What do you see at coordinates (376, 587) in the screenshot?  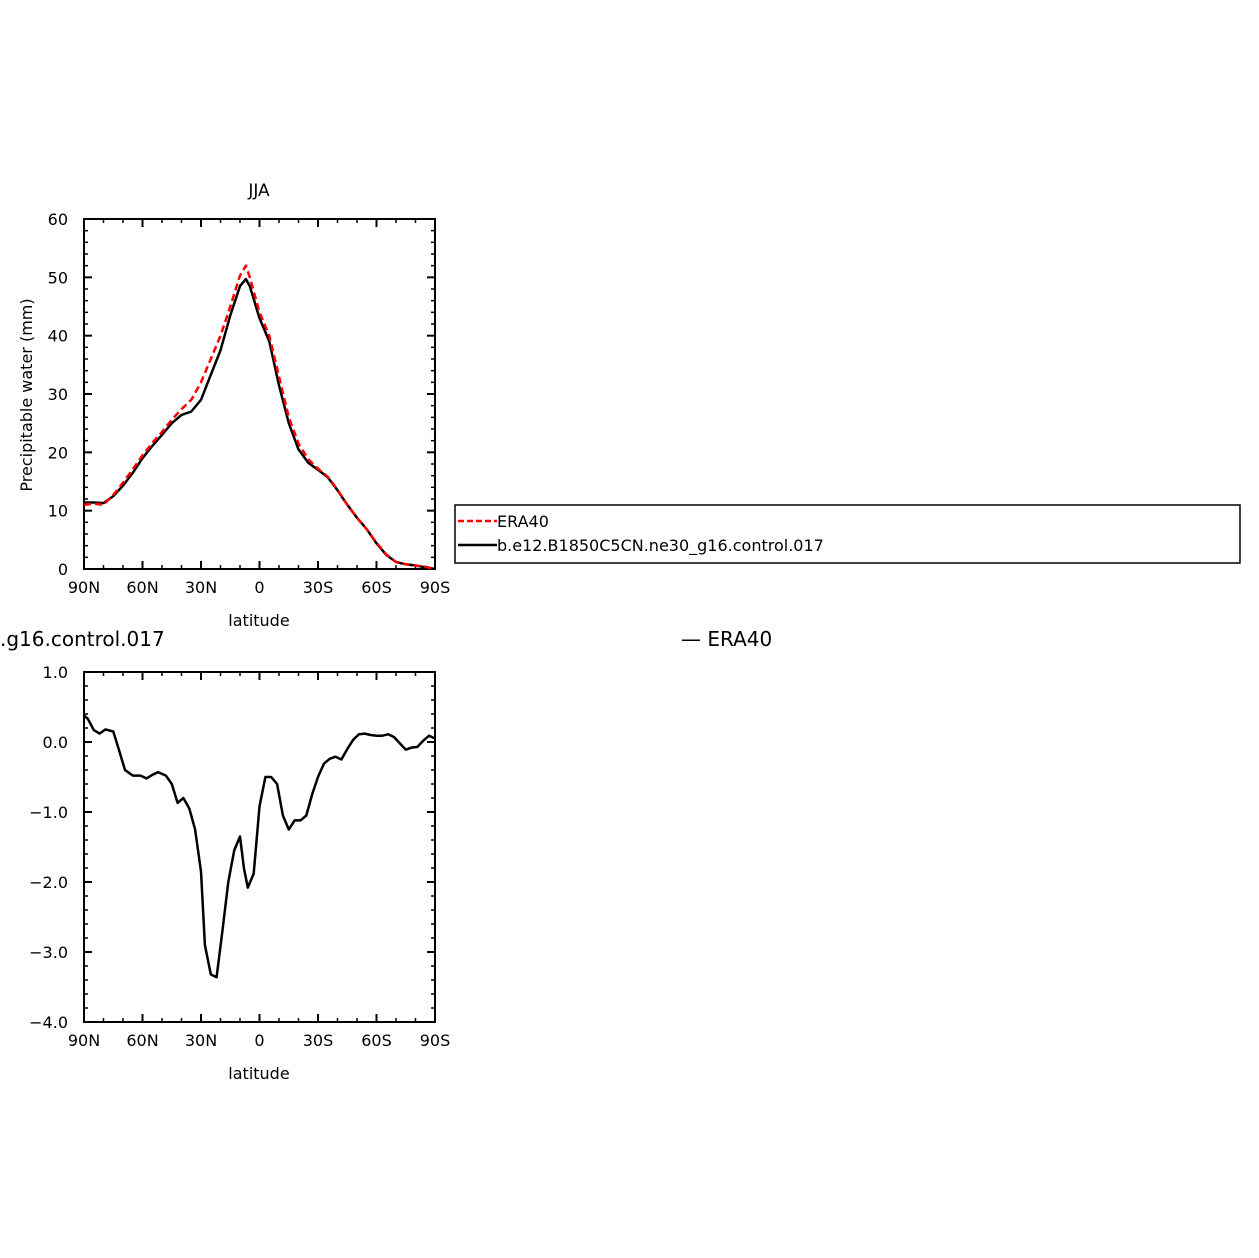 I see `top-x-tick-label: 60S` at bounding box center [376, 587].